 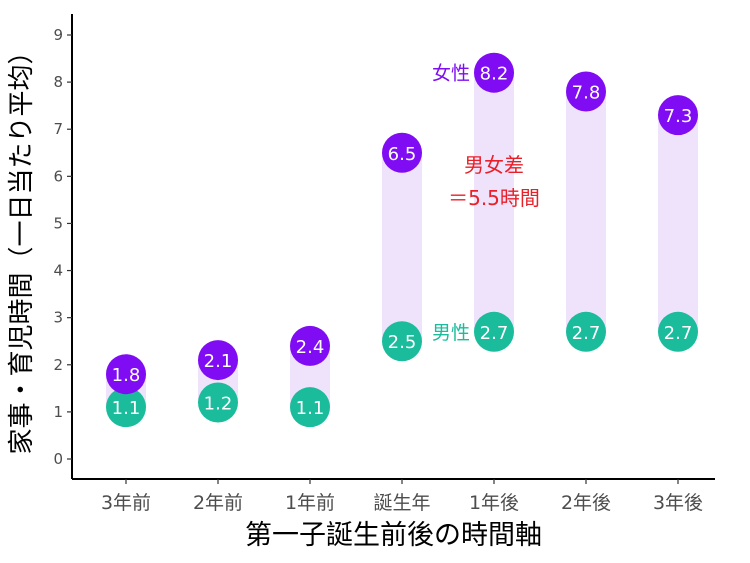 What do you see at coordinates (218, 503) in the screenshot?
I see `x-tick-label: 2年前` at bounding box center [218, 503].